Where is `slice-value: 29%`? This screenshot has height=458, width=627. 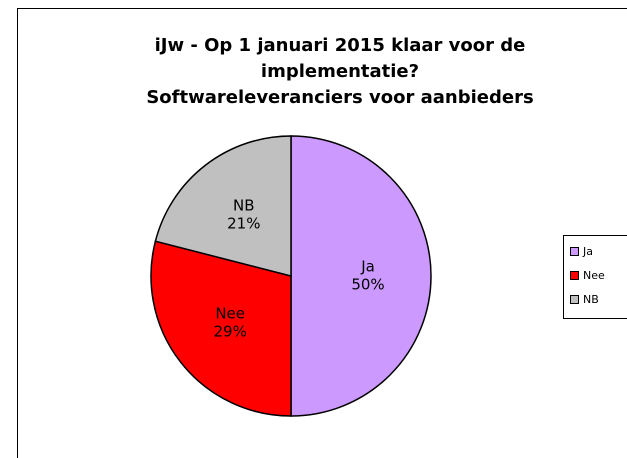
slice-value: 29% is located at coordinates (229, 332).